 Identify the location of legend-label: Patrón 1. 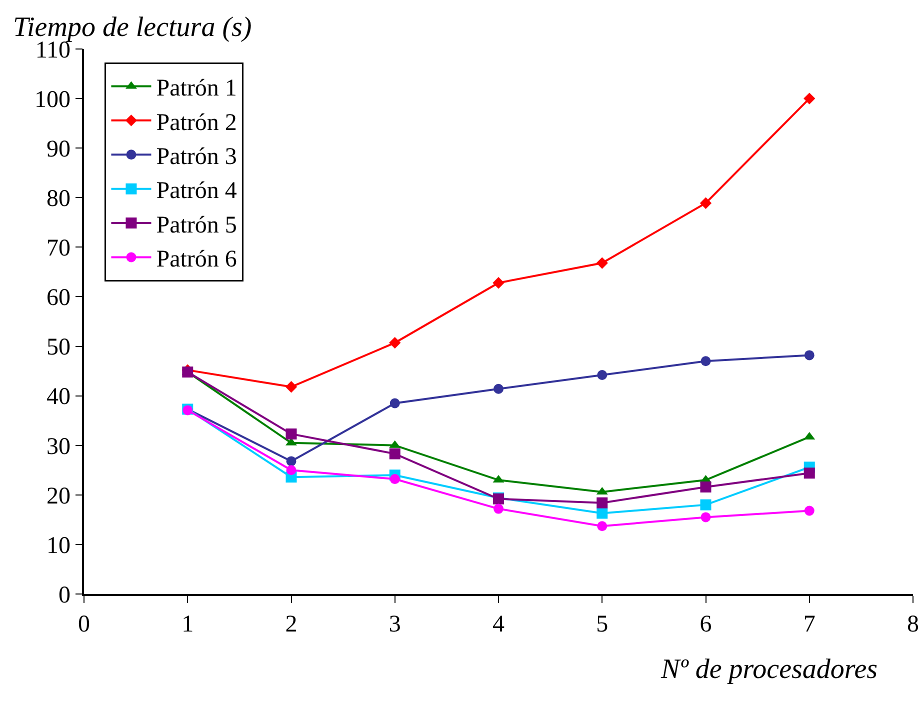
(196, 89).